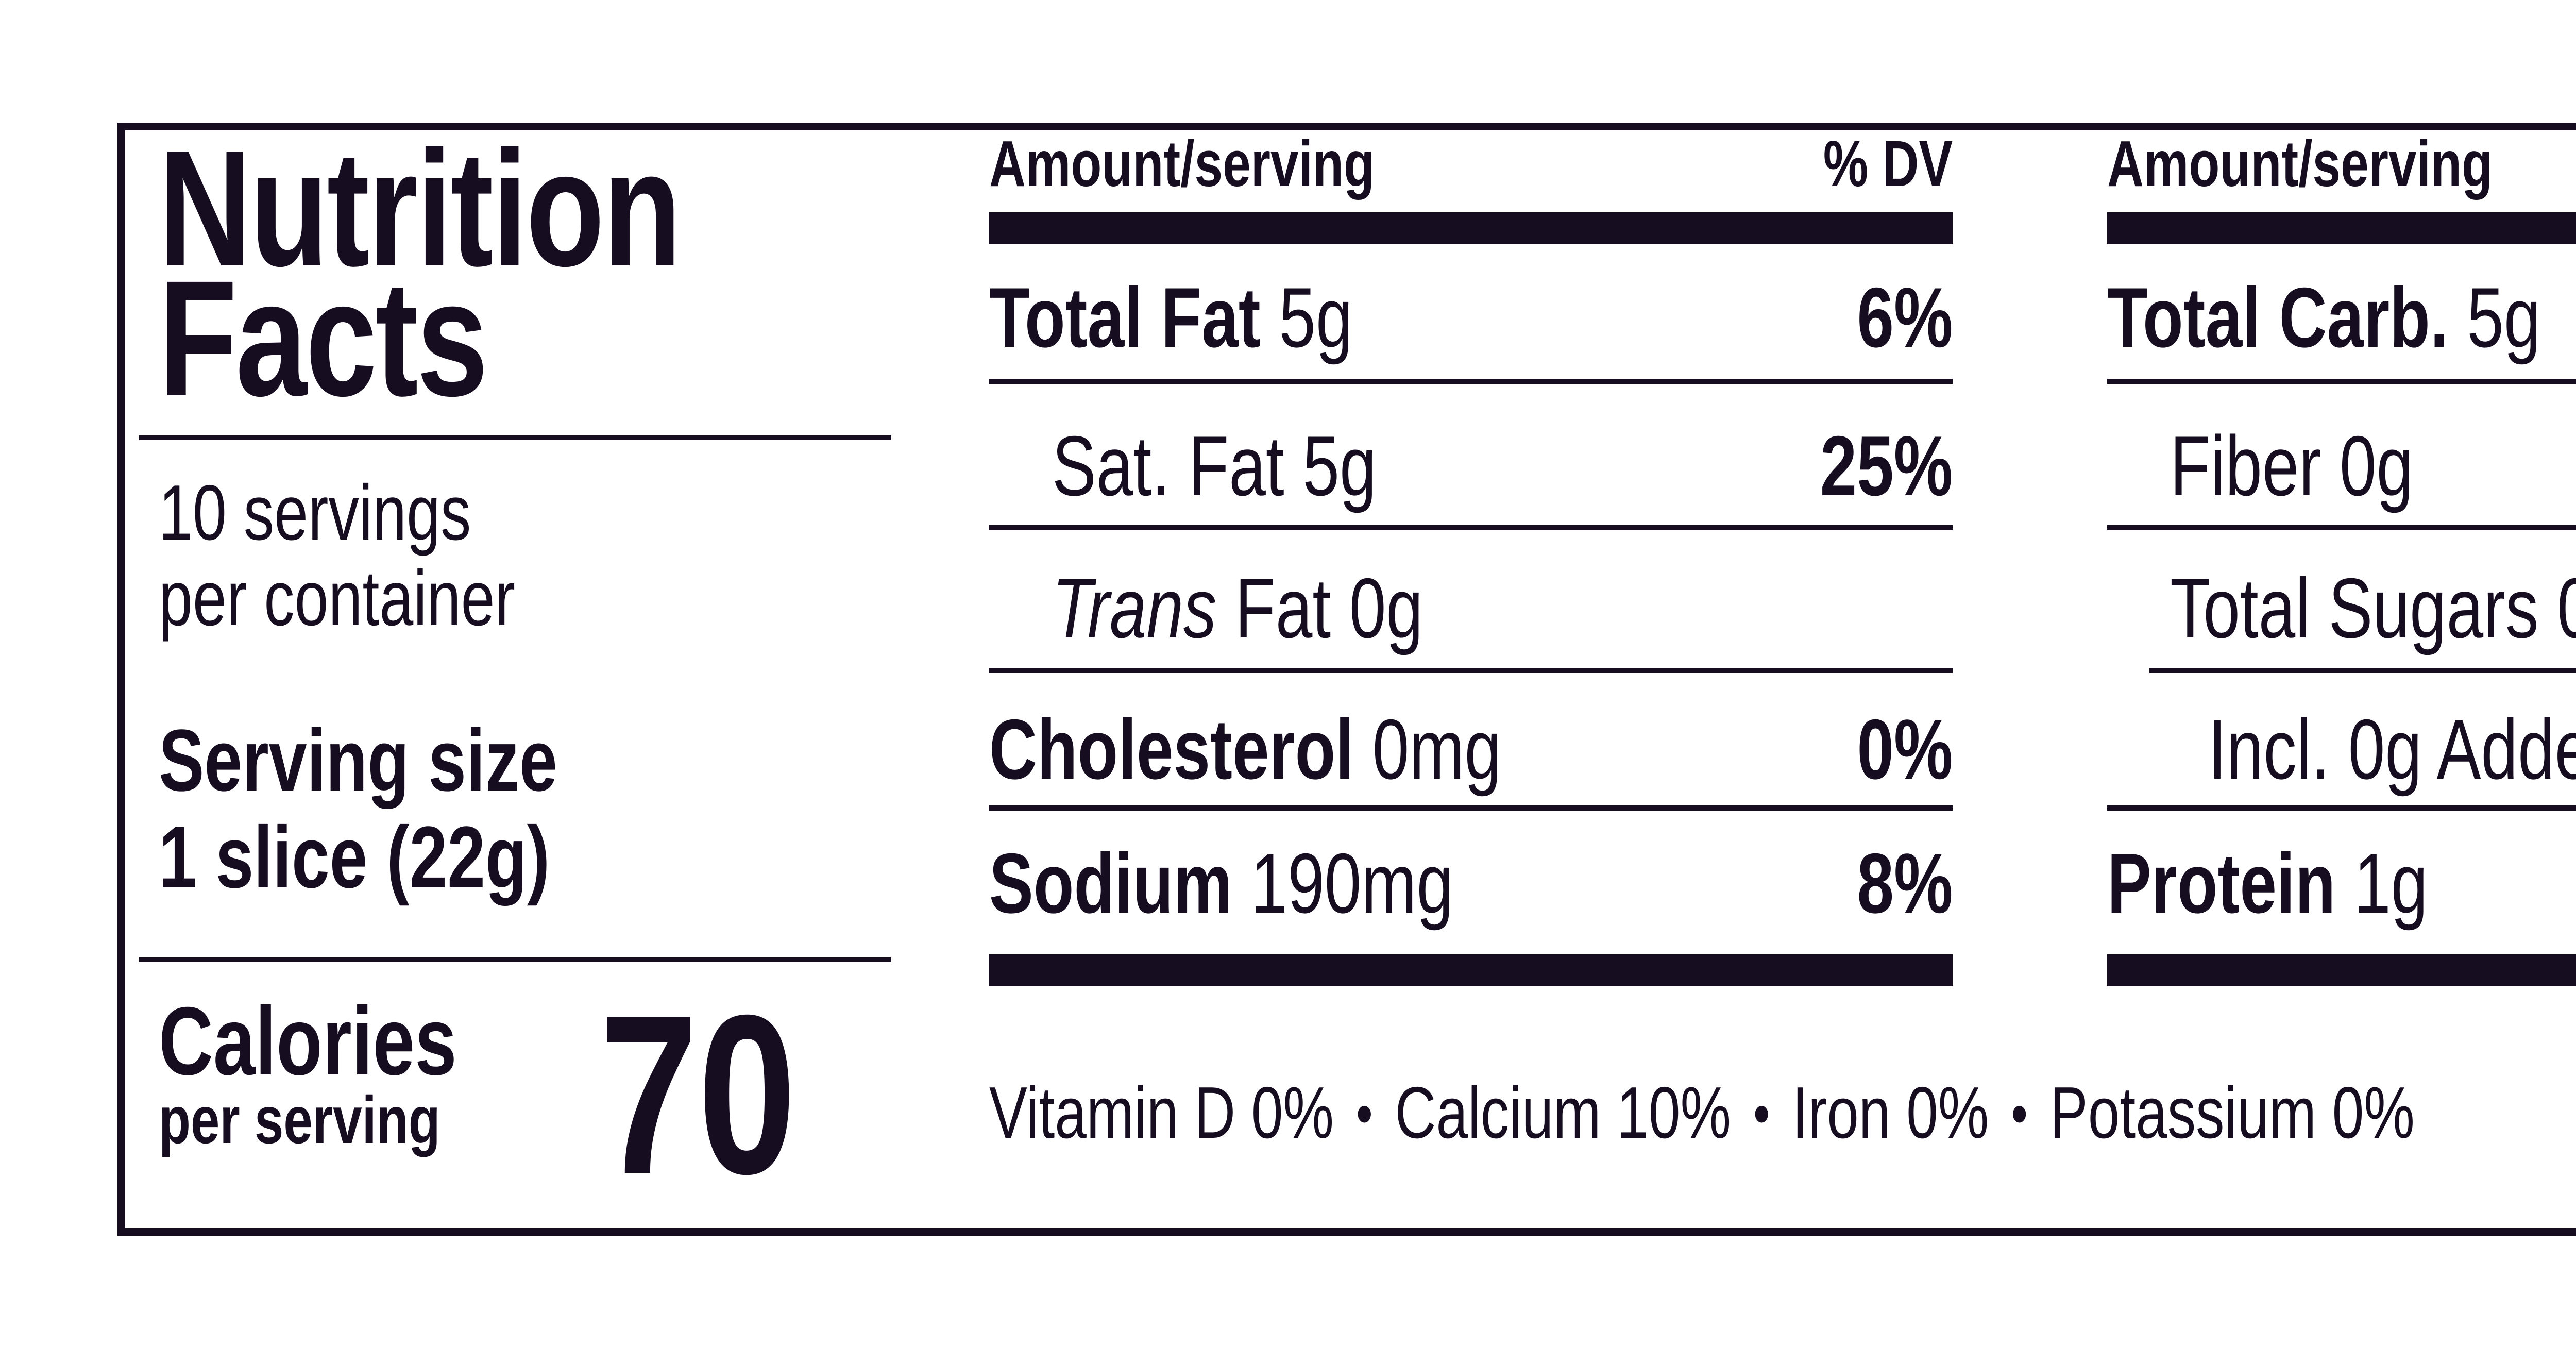 The height and width of the screenshot is (1362, 2576). I want to click on dv-cholesterol: 0%, so click(1904, 750).